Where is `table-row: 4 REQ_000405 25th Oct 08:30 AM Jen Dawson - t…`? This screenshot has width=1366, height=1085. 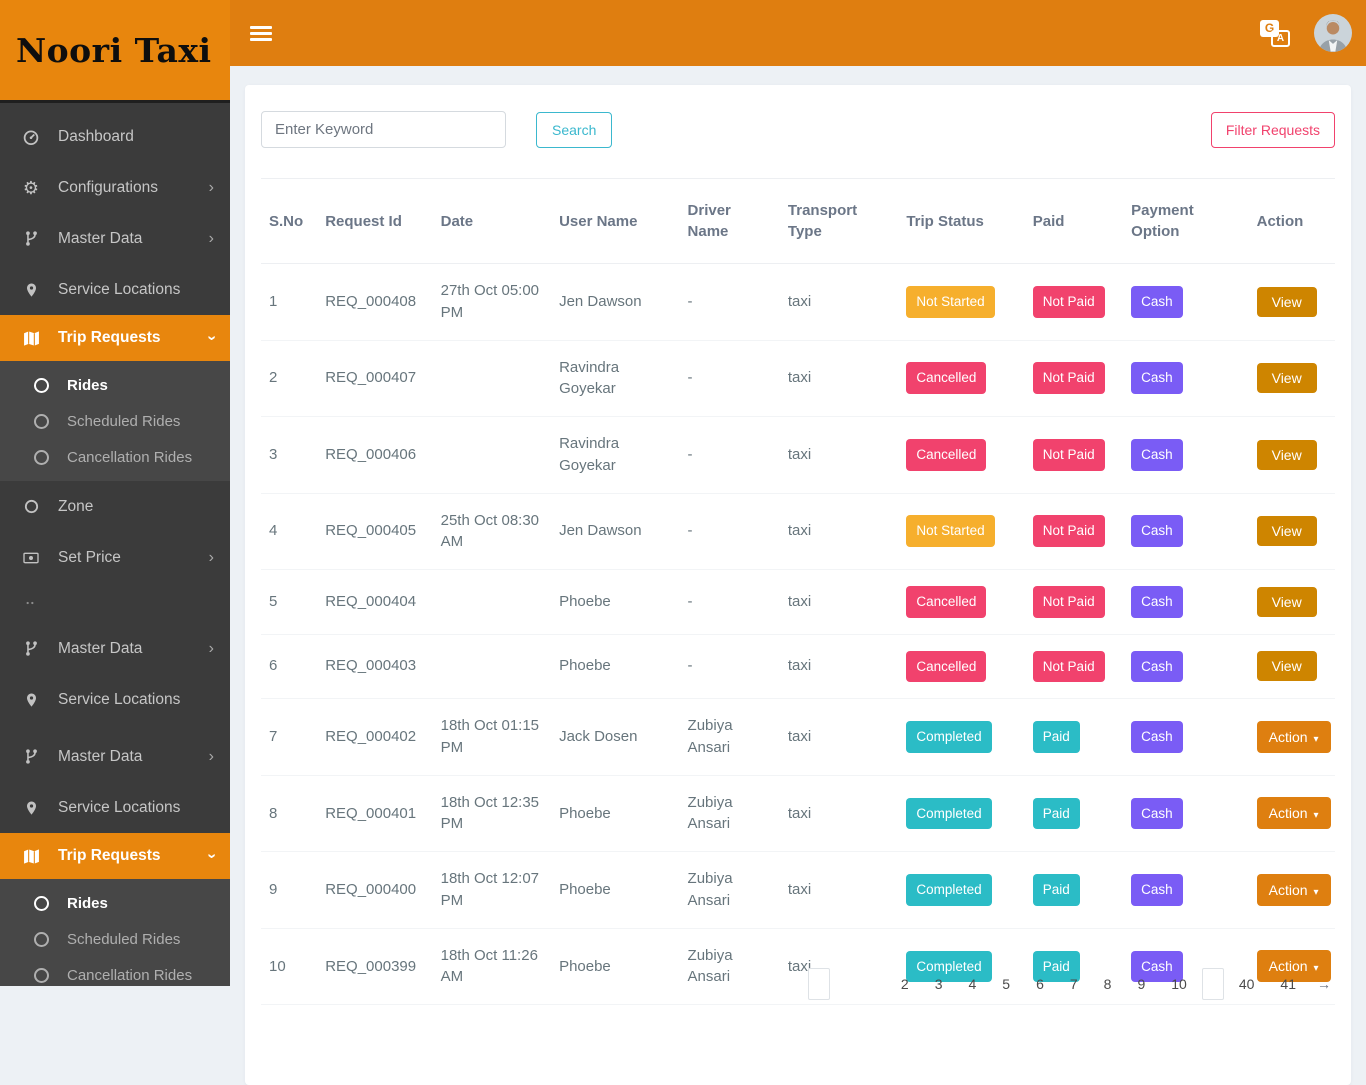 table-row: 4 REQ_000405 25th Oct 08:30 AM Jen Dawson - t… is located at coordinates (798, 531).